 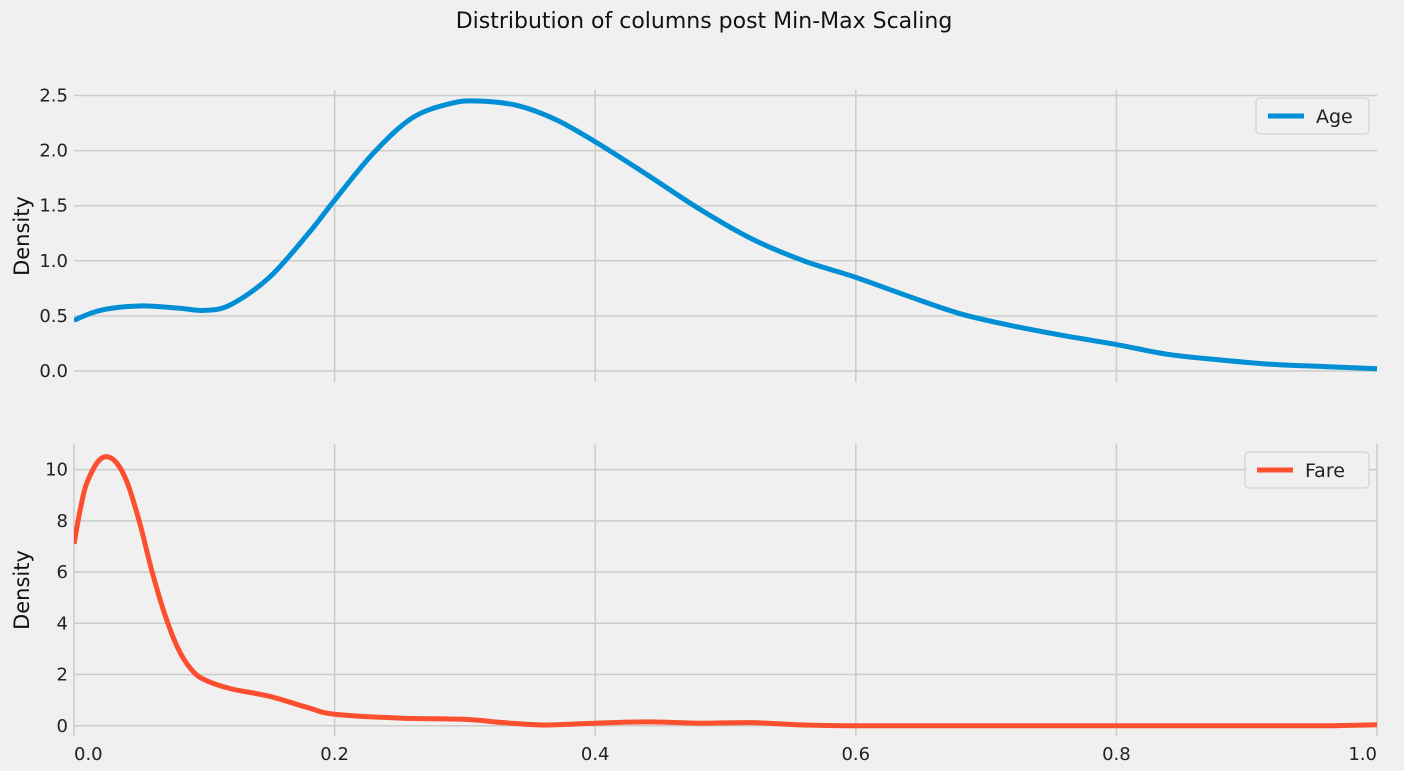 What do you see at coordinates (53, 206) in the screenshot?
I see `y-tick-label: 1.5` at bounding box center [53, 206].